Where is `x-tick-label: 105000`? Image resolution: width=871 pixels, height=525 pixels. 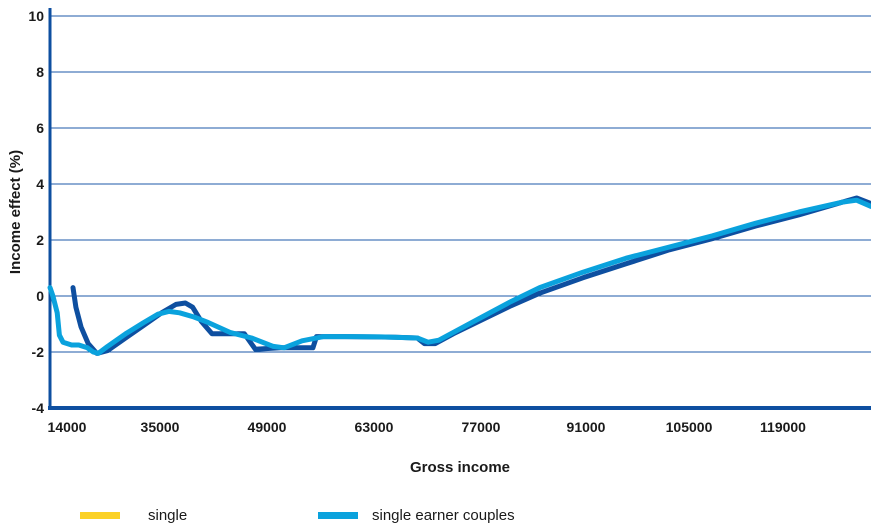
x-tick-label: 105000 is located at coordinates (689, 427).